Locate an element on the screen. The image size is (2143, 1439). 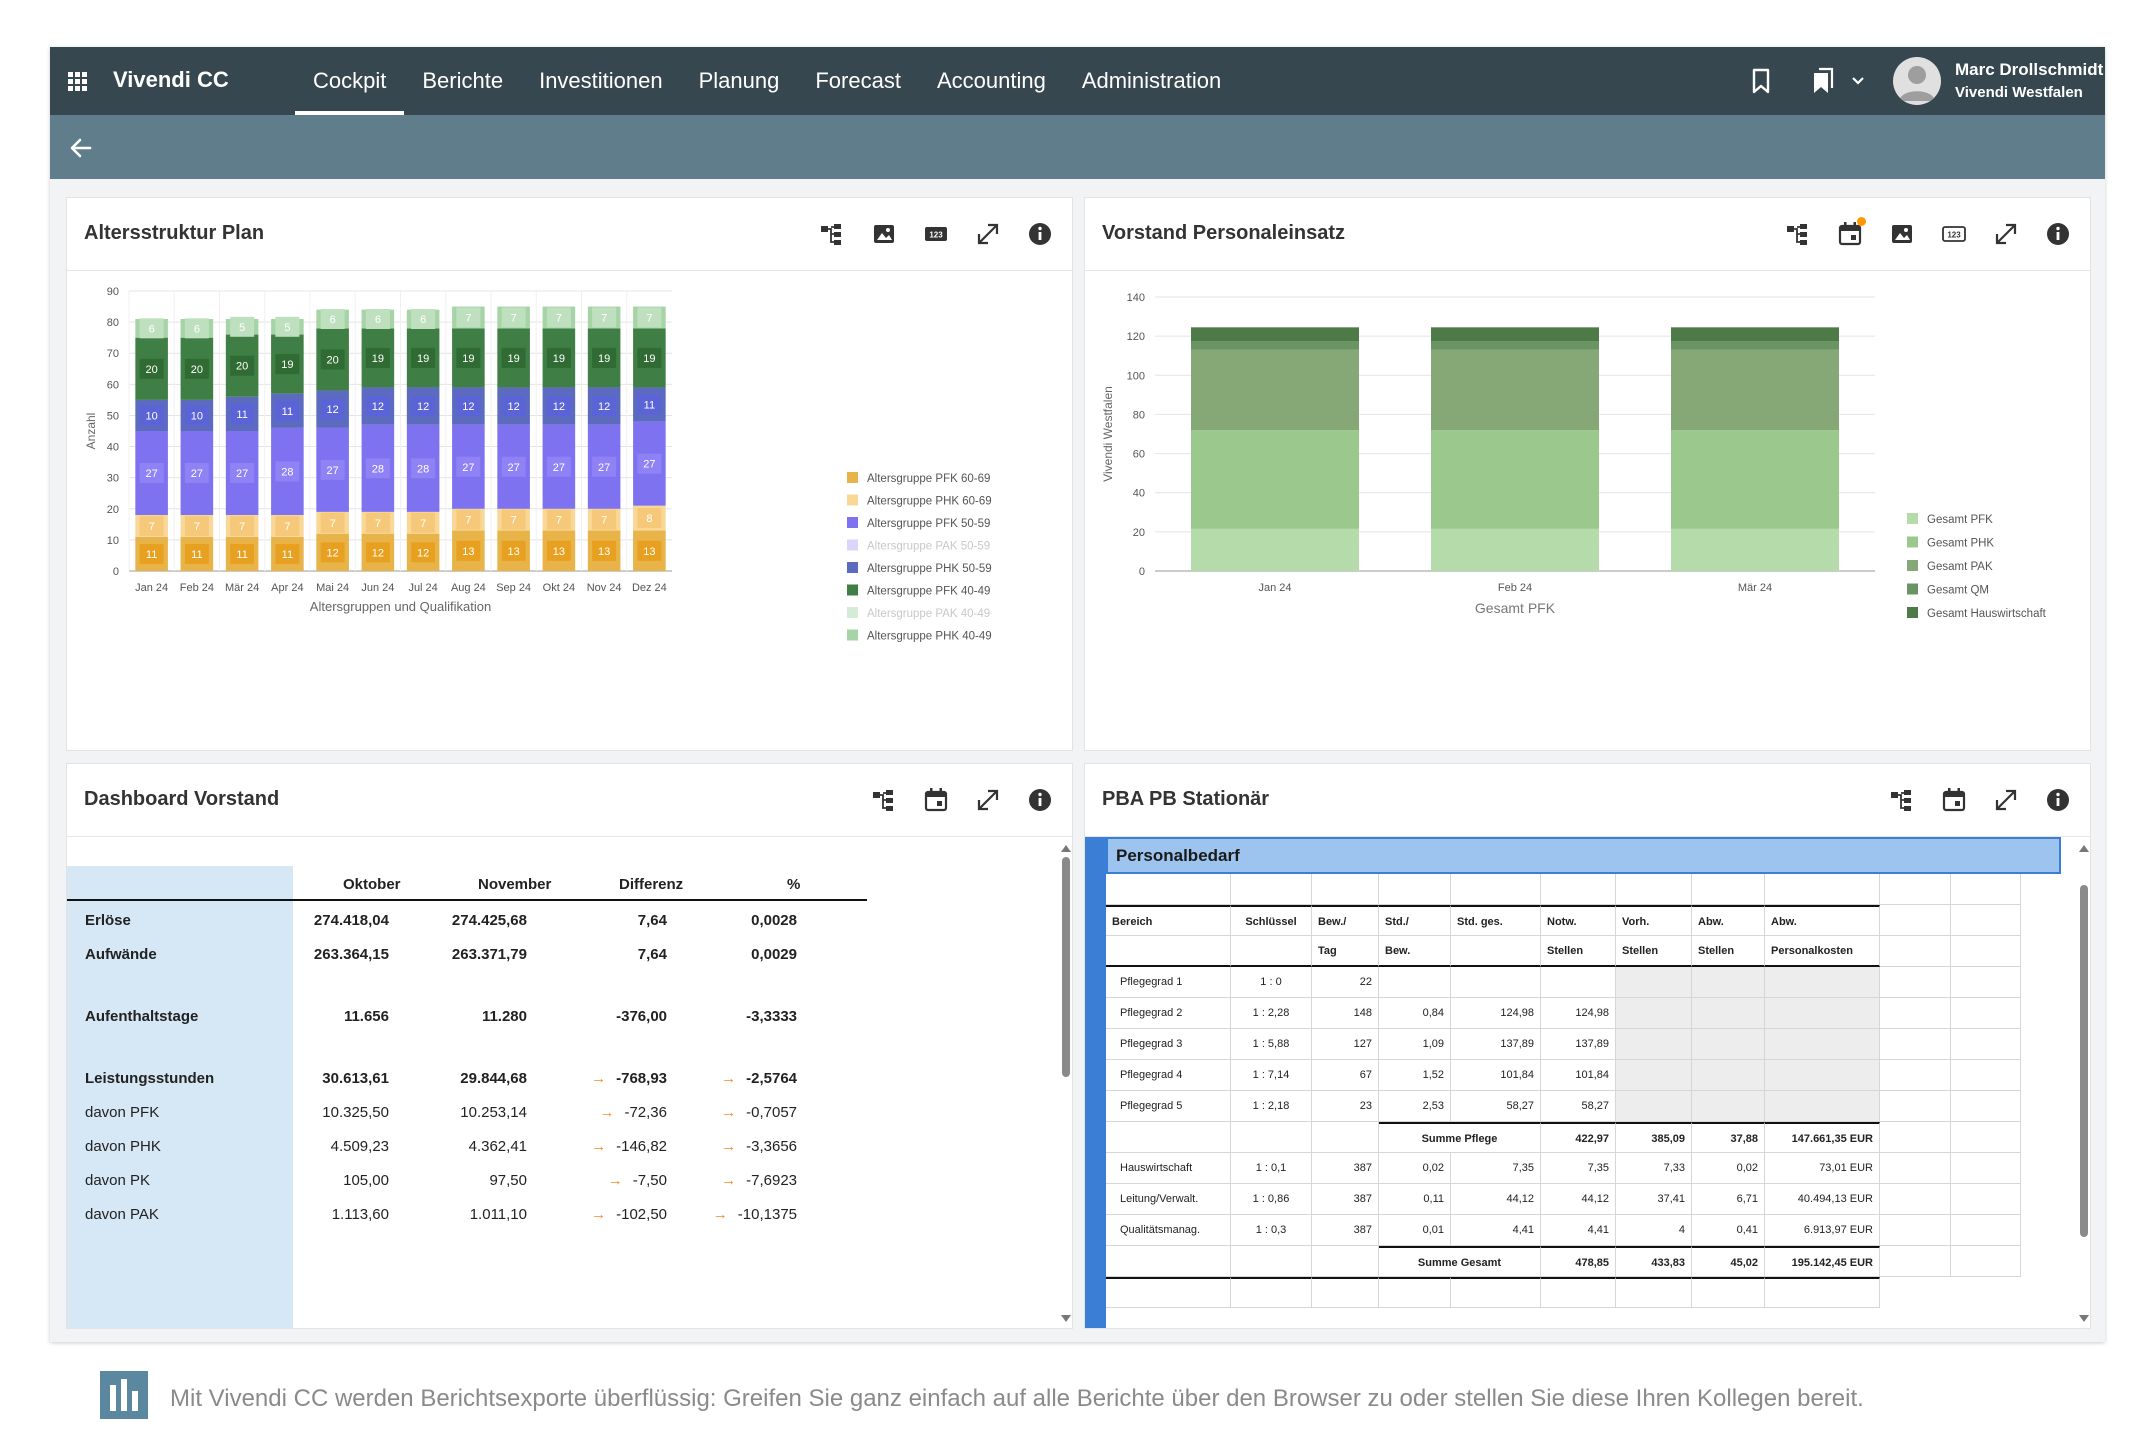
app-brand: Vivendi CC is located at coordinates (171, 79).